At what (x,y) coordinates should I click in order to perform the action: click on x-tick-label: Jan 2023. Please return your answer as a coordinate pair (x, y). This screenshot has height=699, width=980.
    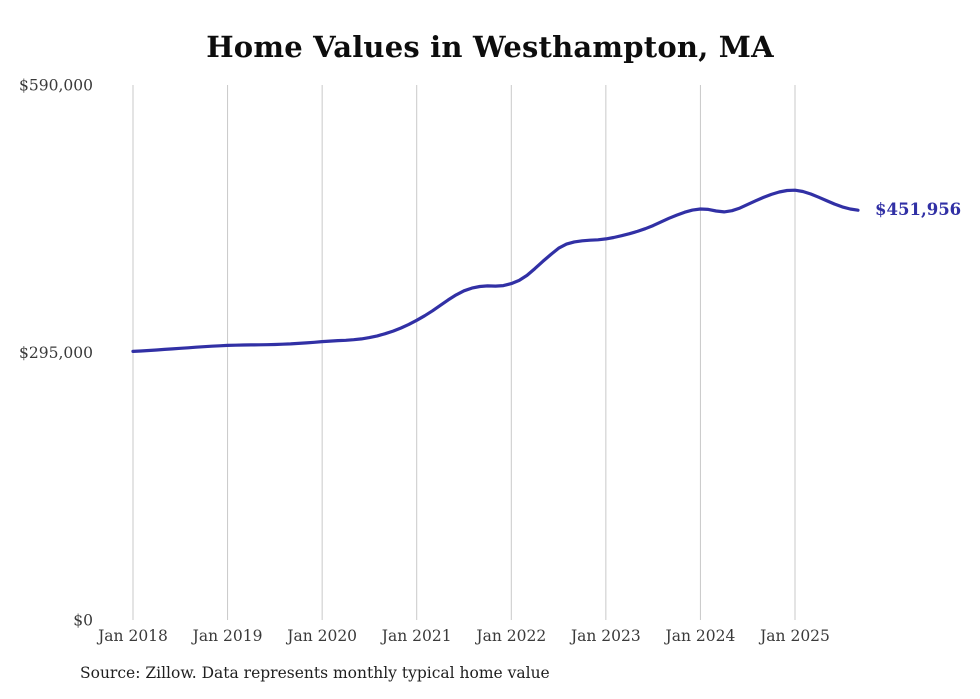
    Looking at the image, I should click on (605, 636).